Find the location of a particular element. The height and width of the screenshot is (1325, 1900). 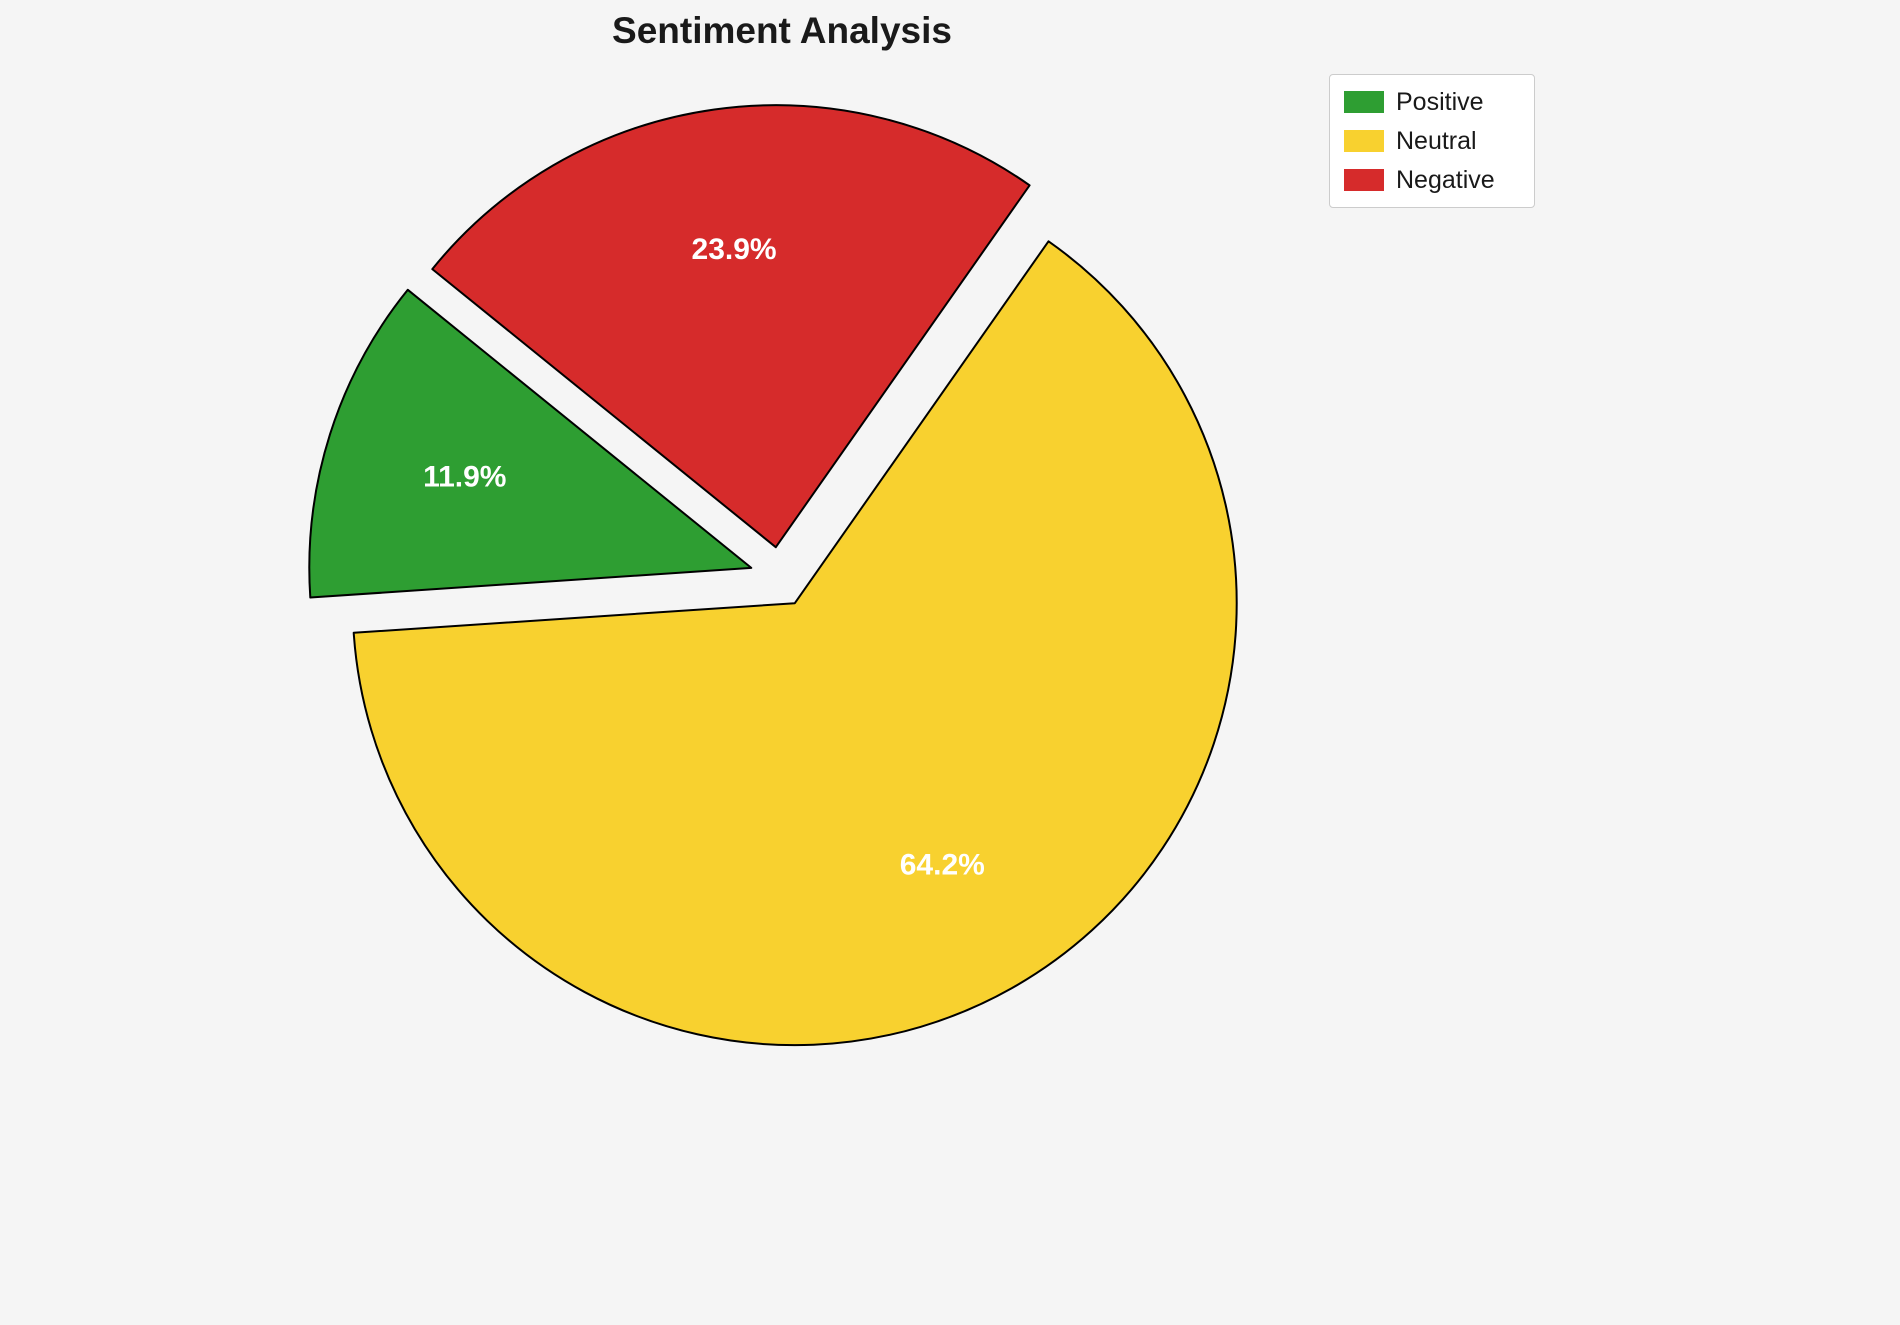

pie-slice-label-positive: 11.9% is located at coordinates (464, 477).